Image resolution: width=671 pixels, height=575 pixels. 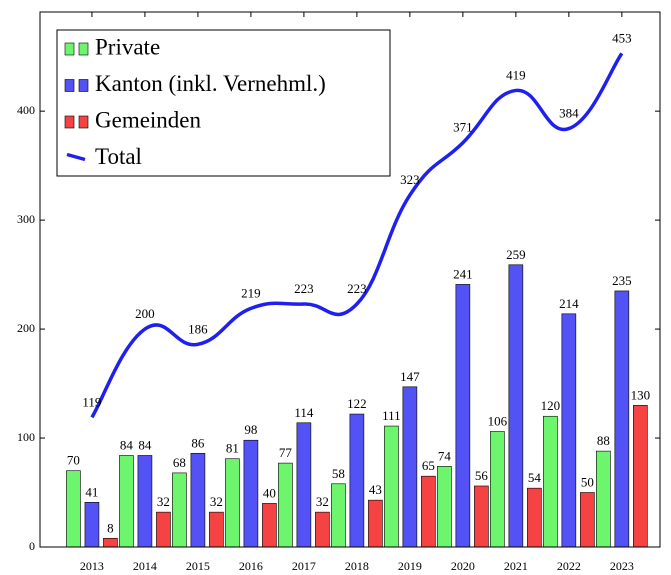 What do you see at coordinates (73, 460) in the screenshot?
I see `bar-label: 70` at bounding box center [73, 460].